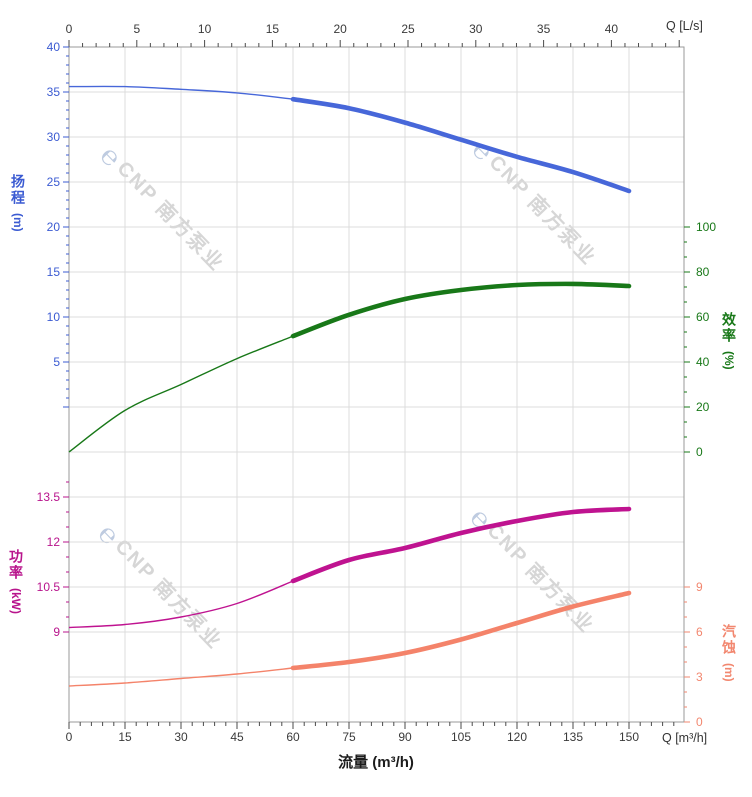 Image resolution: width=752 pixels, height=797 pixels. Describe the element at coordinates (699, 632) in the screenshot. I see `npsh-tick-label: 6` at that location.